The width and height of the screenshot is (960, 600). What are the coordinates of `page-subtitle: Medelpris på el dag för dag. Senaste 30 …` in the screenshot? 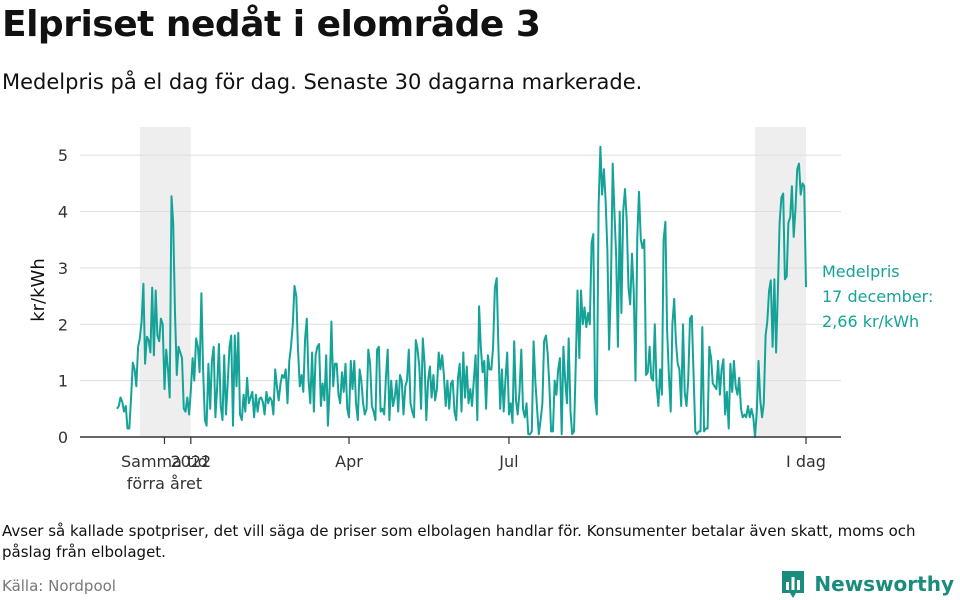 It's located at (322, 82).